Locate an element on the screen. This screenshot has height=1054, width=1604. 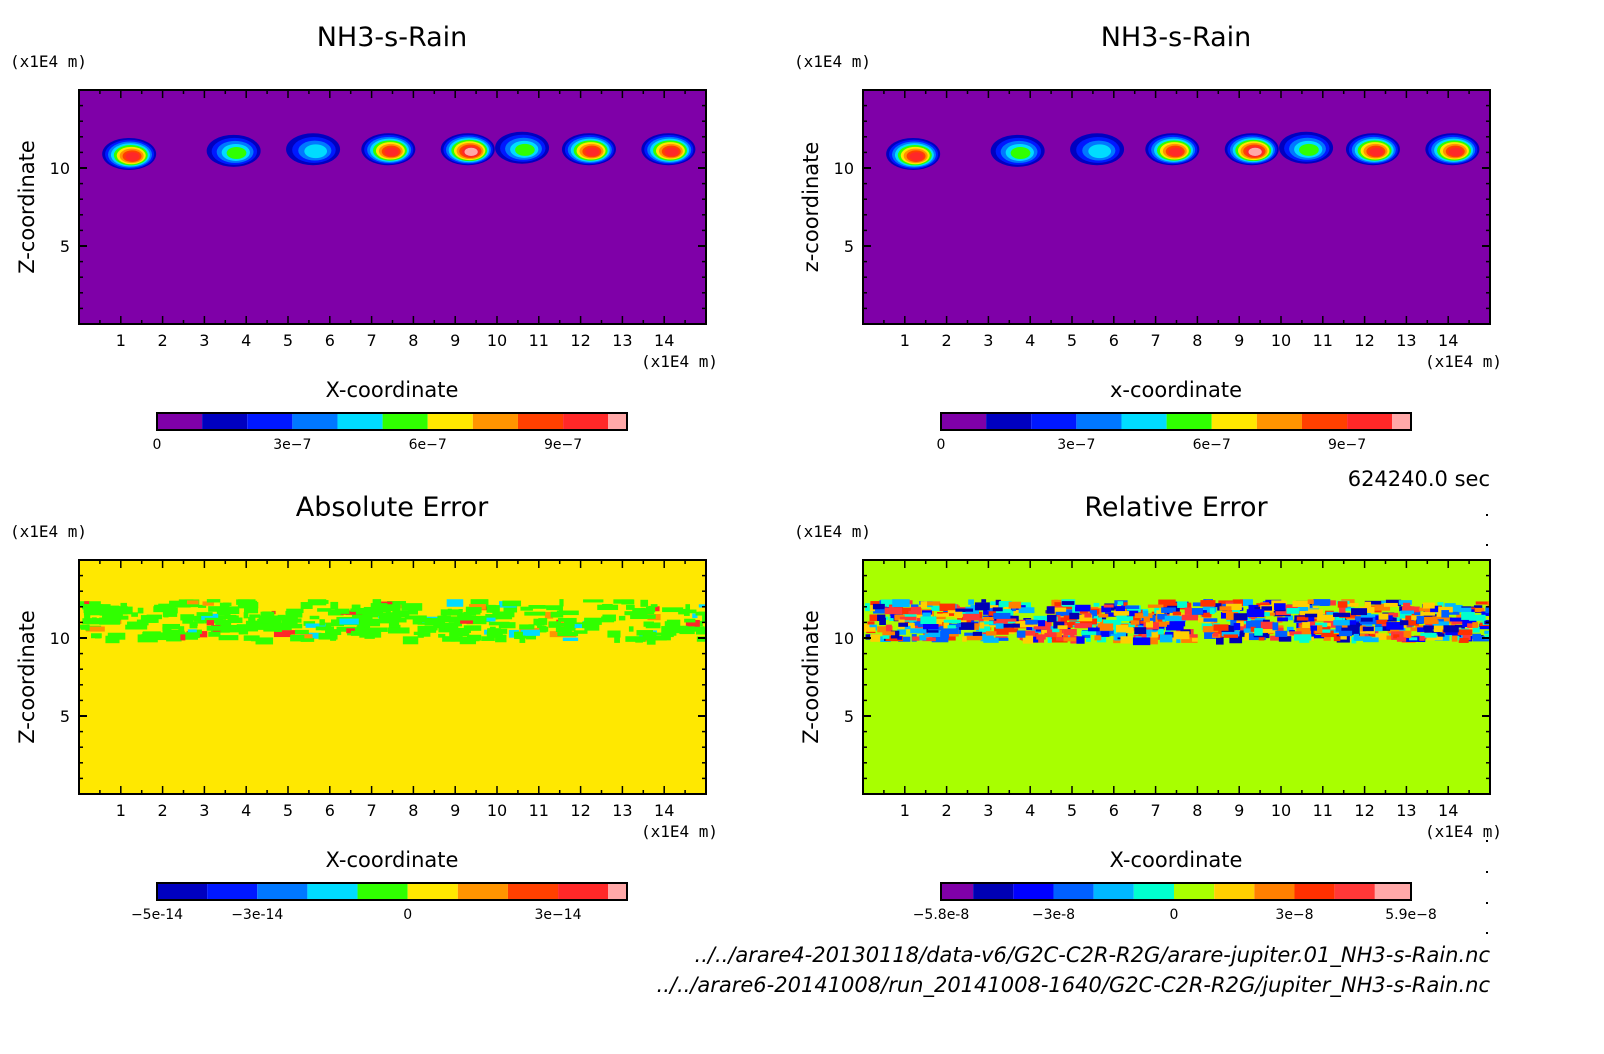
x-tick-label: 2 is located at coordinates (947, 810).